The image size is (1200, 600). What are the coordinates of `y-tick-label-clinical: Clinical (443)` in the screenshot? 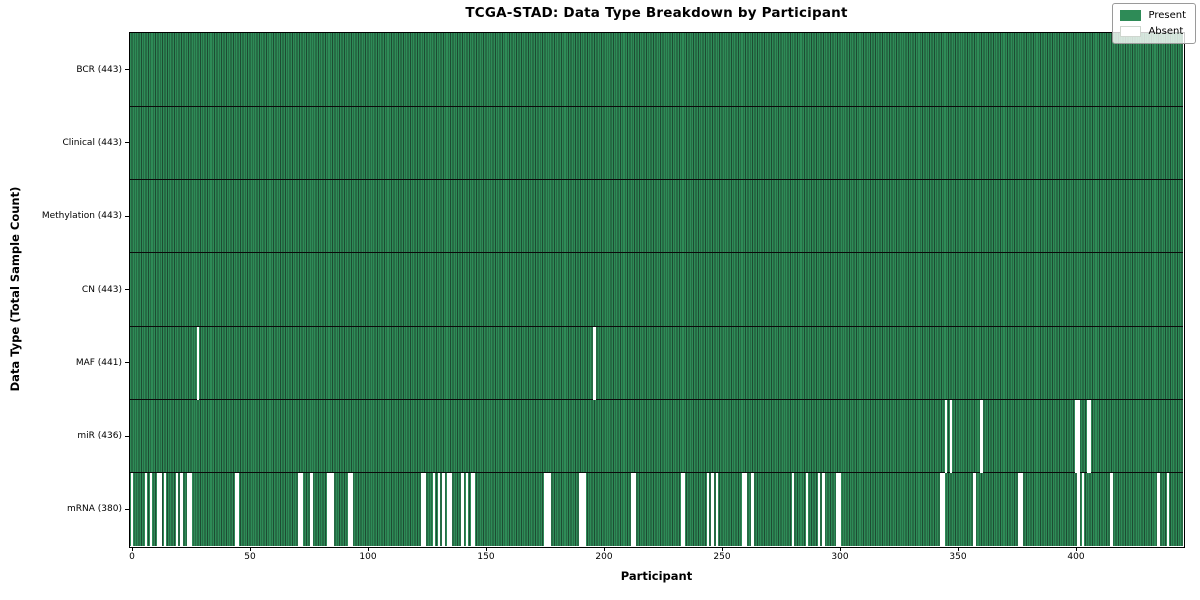 It's located at (92, 142).